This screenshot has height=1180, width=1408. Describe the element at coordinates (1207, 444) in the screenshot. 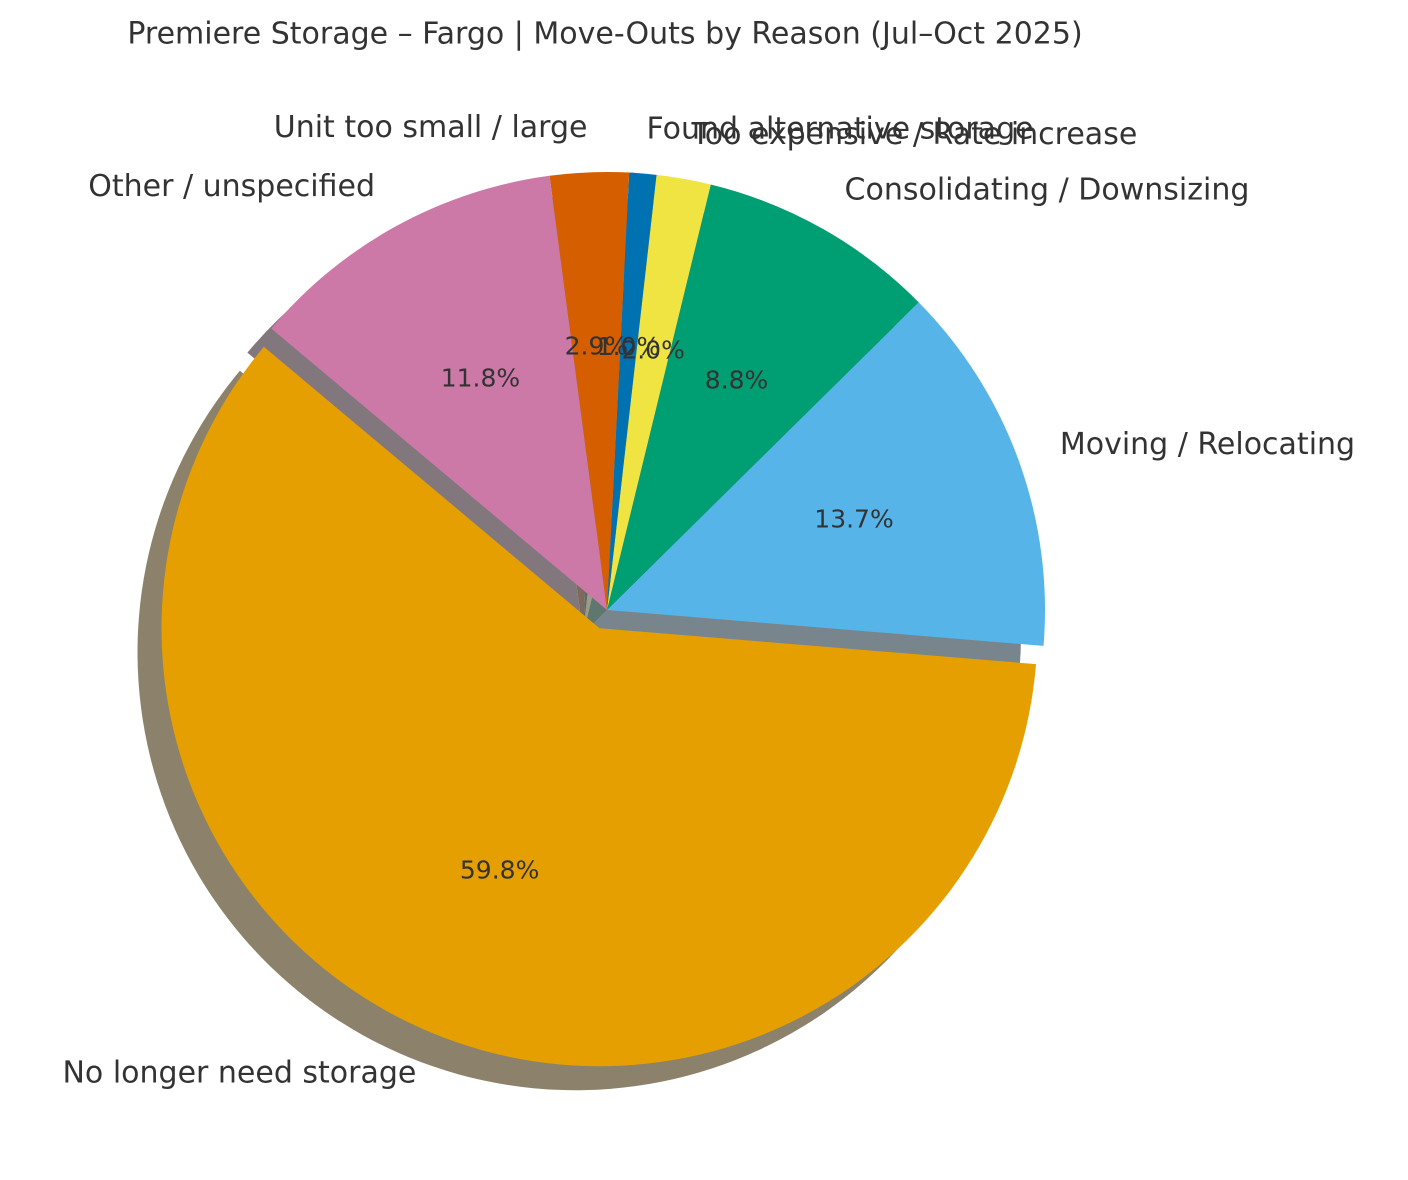

I see `slice-label: Moving / Relocating` at that location.